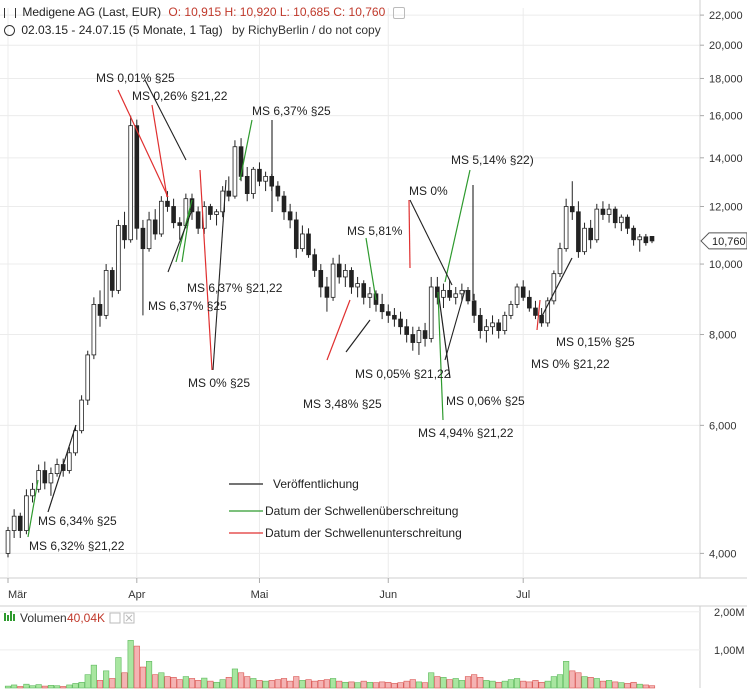  What do you see at coordinates (375, 231) in the screenshot?
I see `annotation-label: MS 5,81%` at bounding box center [375, 231].